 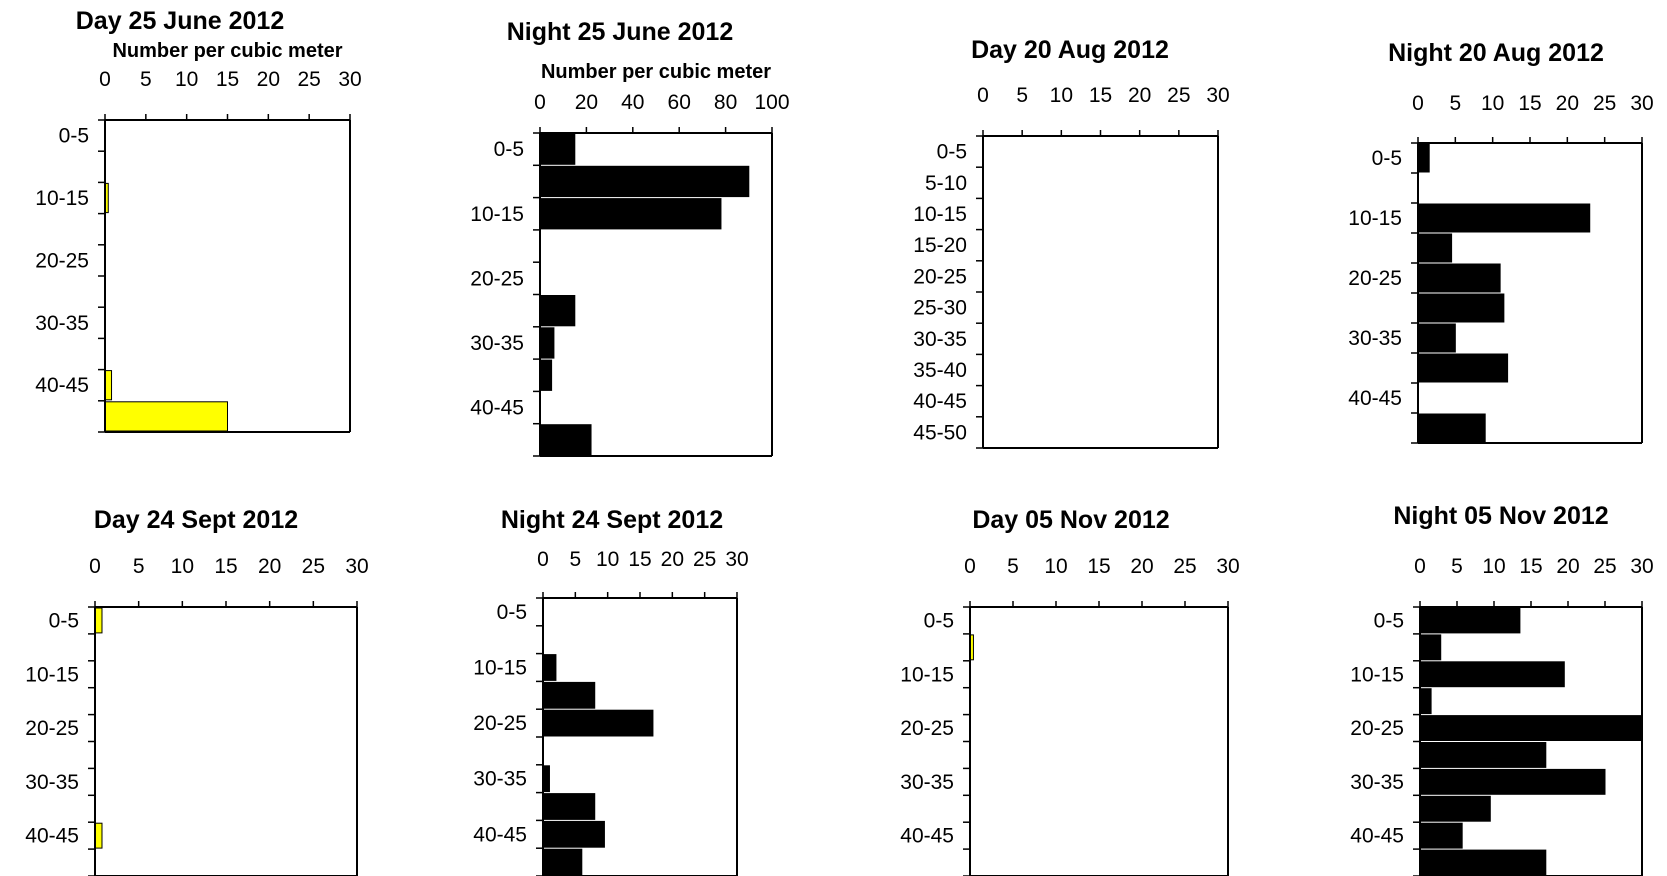 I want to click on chart-title: Night 25 June 2012, so click(x=620, y=32).